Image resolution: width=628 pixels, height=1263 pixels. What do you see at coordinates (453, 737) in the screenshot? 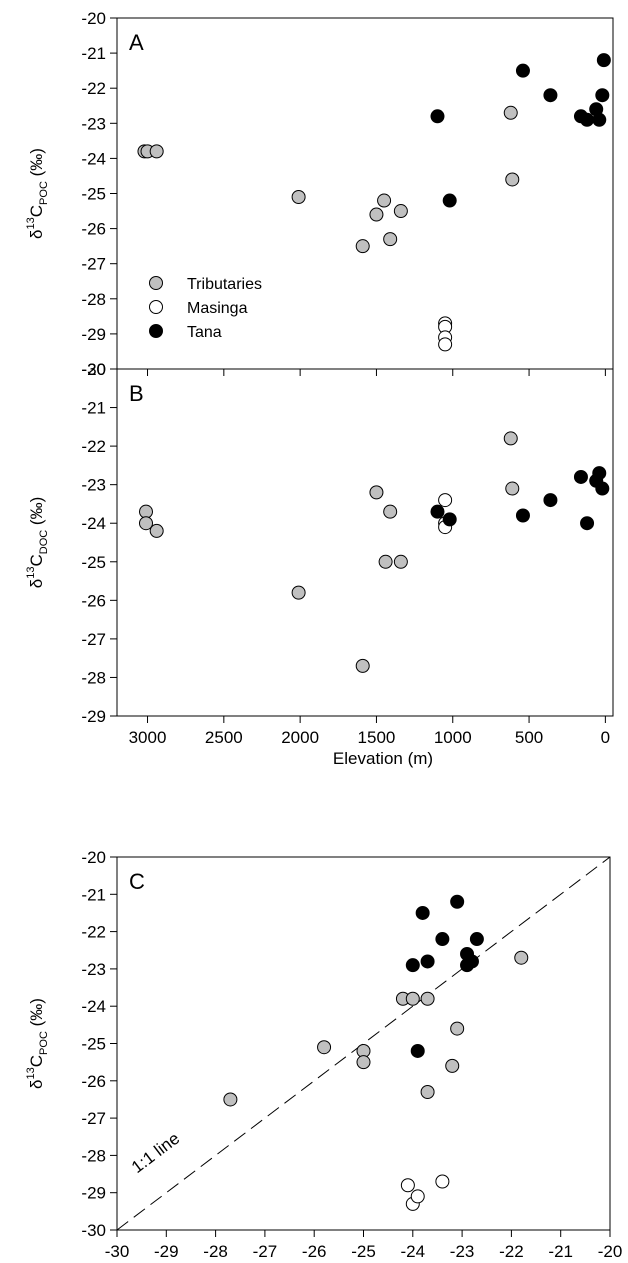
I see `x-tick-label: 1000` at bounding box center [453, 737].